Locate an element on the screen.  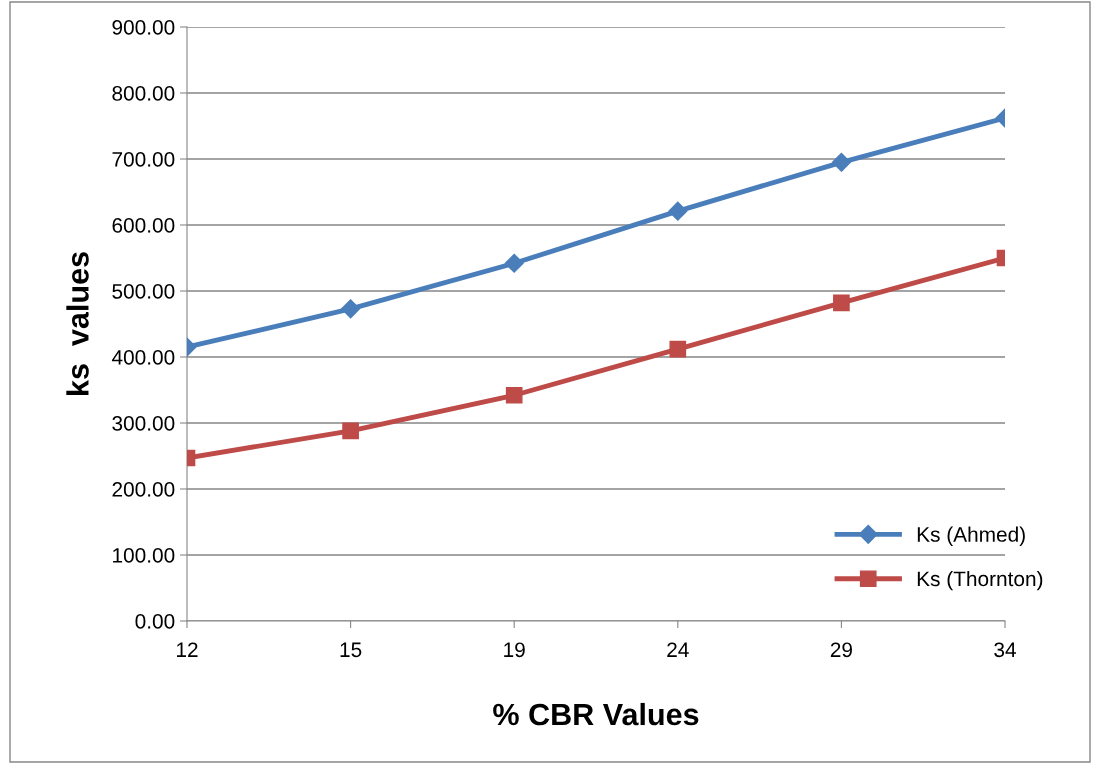
y-tick-label: 900.00 is located at coordinates (143, 27).